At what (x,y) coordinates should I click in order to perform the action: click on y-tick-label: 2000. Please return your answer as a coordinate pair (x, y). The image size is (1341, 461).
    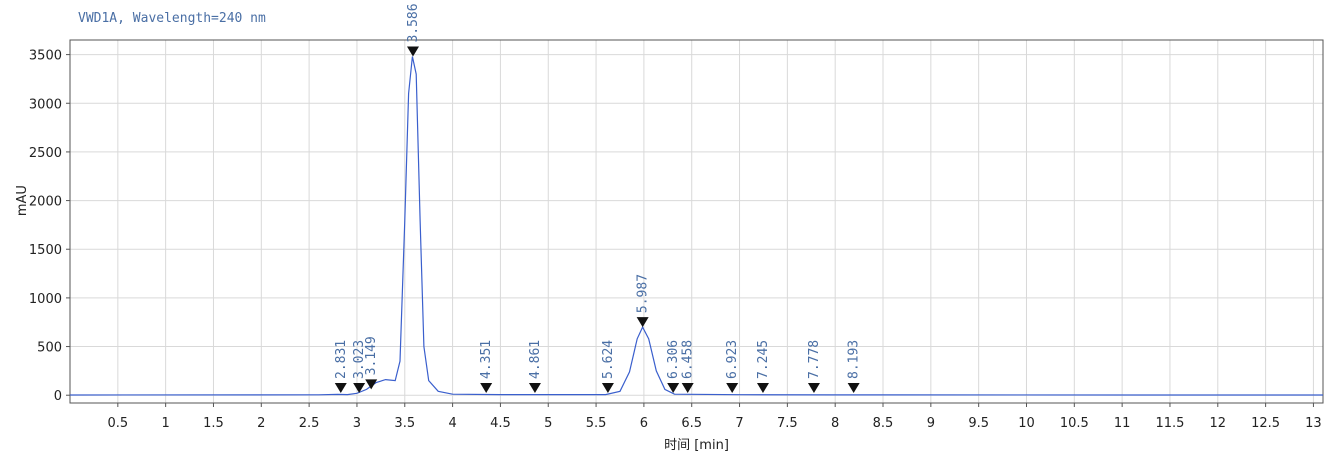
    Looking at the image, I should click on (45, 202).